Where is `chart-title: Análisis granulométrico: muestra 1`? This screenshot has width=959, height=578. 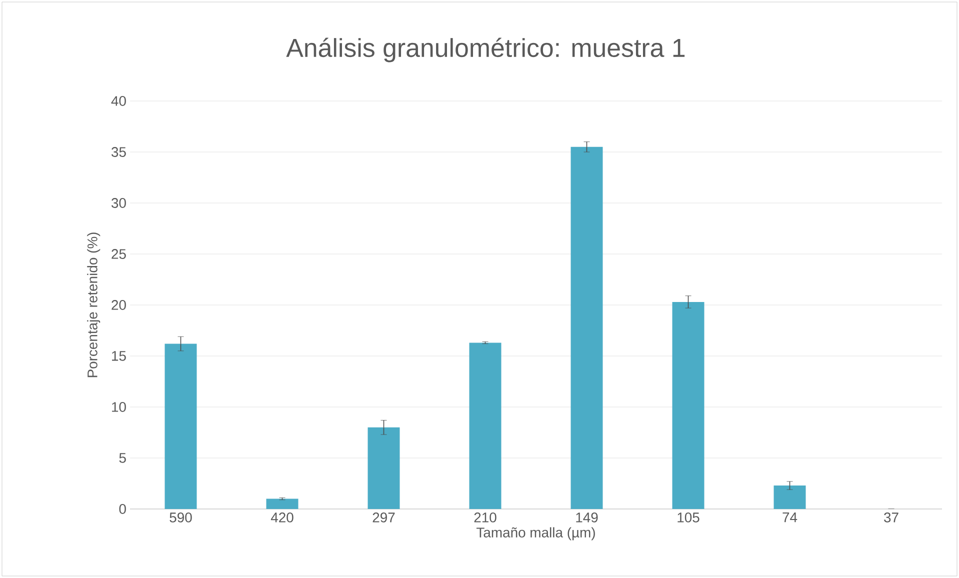 chart-title: Análisis granulométrico: muestra 1 is located at coordinates (485, 50).